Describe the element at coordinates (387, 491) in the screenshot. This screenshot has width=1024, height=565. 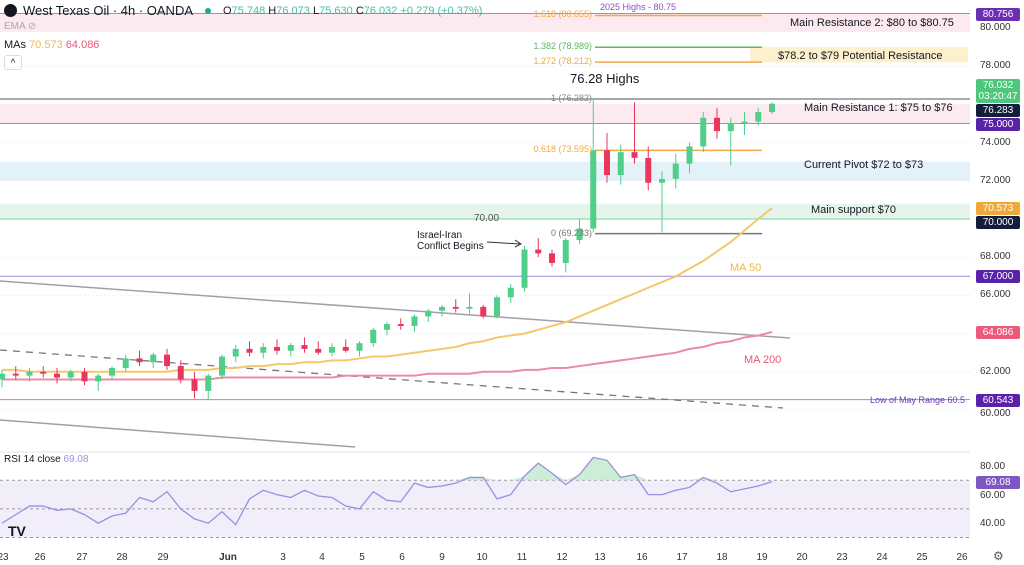
I see `rsi-line` at that location.